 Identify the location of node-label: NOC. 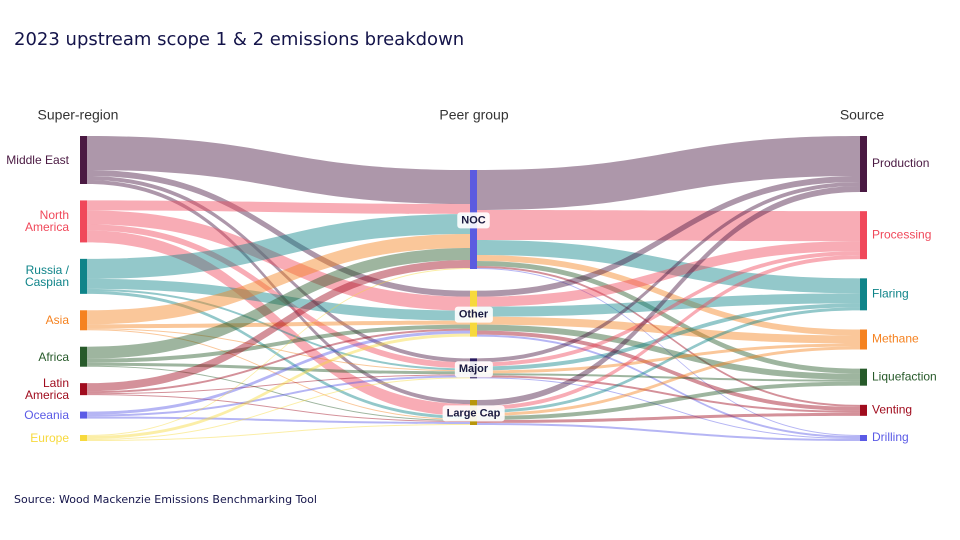
(473, 220).